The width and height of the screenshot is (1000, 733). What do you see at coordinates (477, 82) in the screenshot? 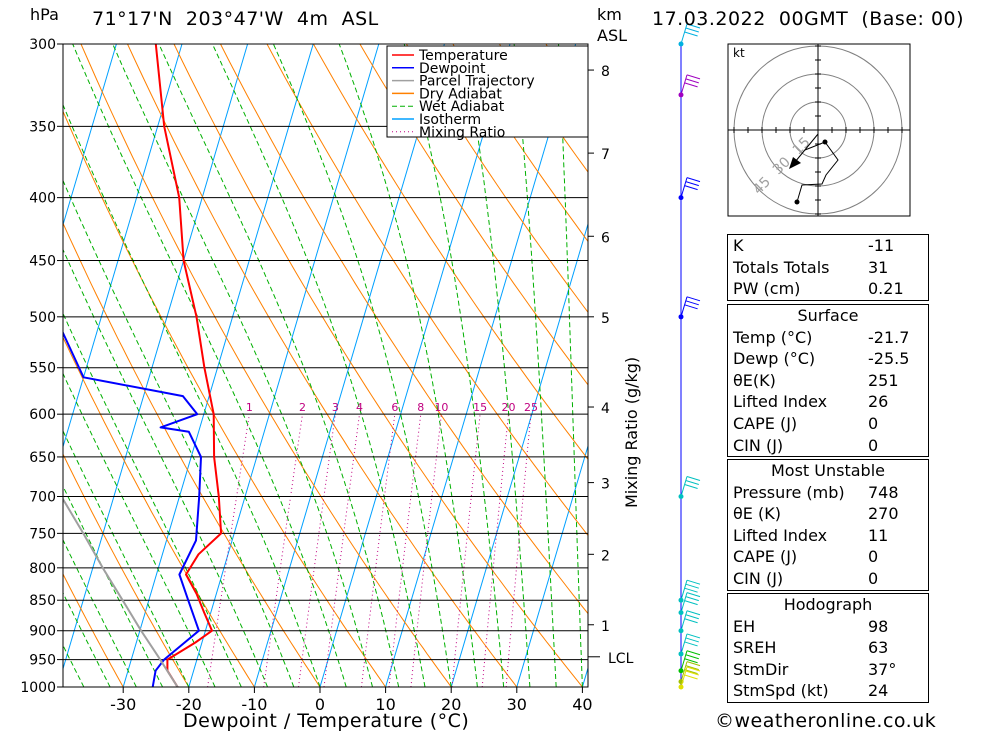
I see `legend-label: Parcel Trajectory` at bounding box center [477, 82].